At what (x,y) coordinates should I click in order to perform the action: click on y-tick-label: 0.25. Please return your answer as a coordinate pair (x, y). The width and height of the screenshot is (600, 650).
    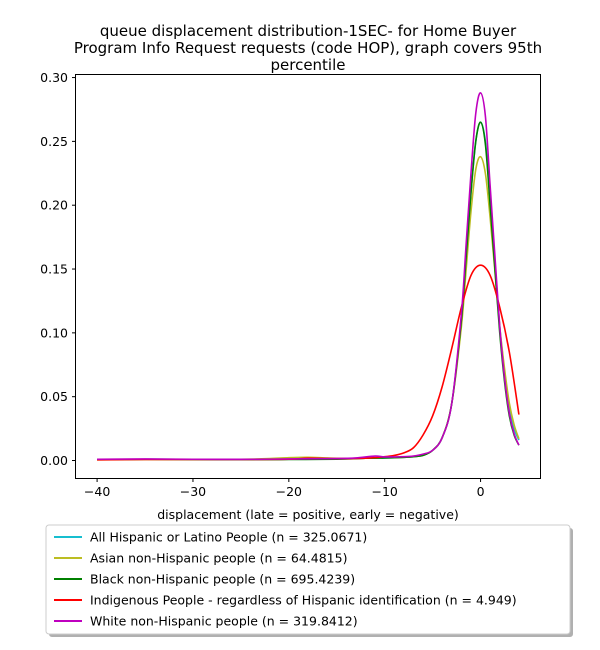
    Looking at the image, I should click on (54, 141).